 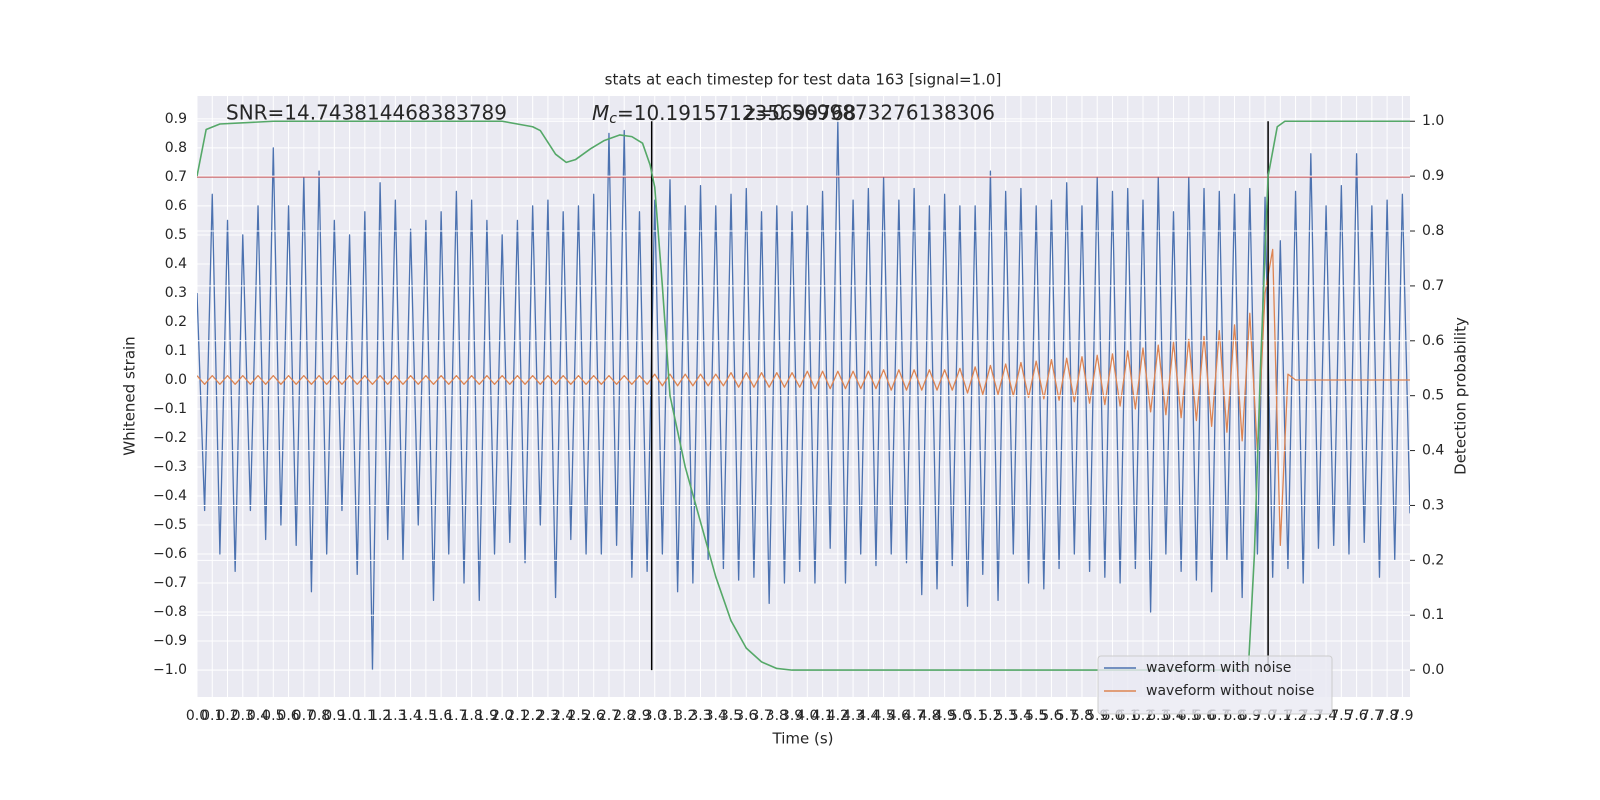 I want to click on y-tick-label: −0.7, so click(x=170, y=583).